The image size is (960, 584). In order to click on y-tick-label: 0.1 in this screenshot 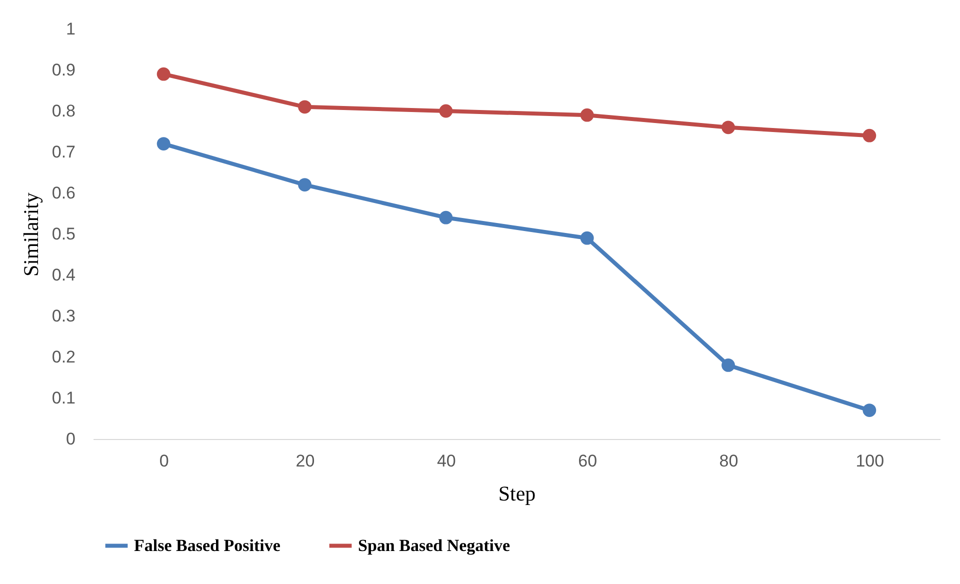, I will do `click(64, 398)`.